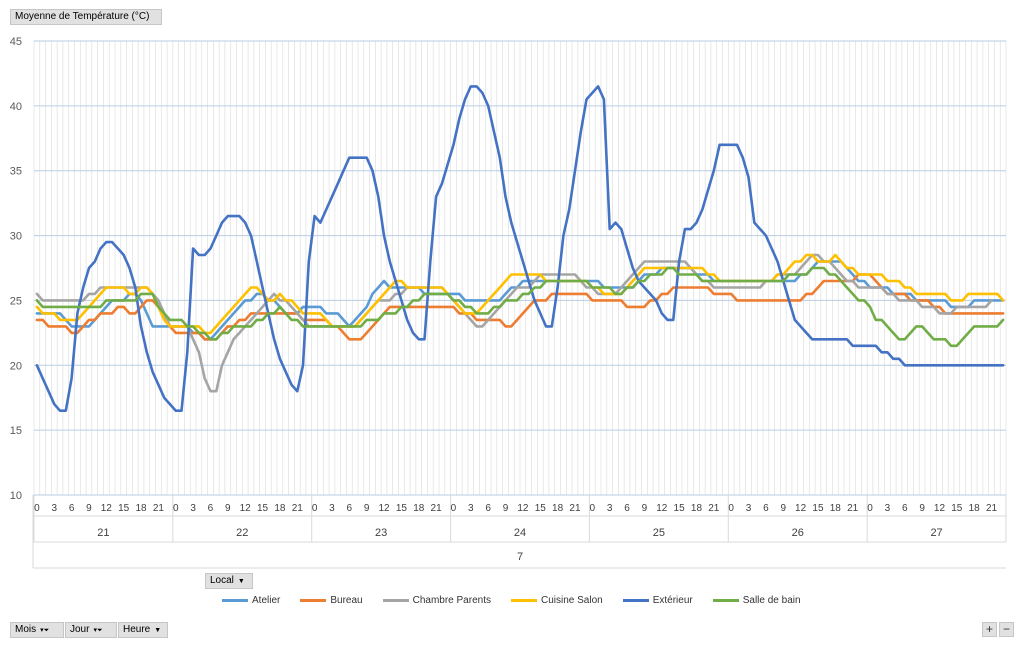 This screenshot has width=1024, height=646. What do you see at coordinates (266, 600) in the screenshot?
I see `legend-label: Atelier` at bounding box center [266, 600].